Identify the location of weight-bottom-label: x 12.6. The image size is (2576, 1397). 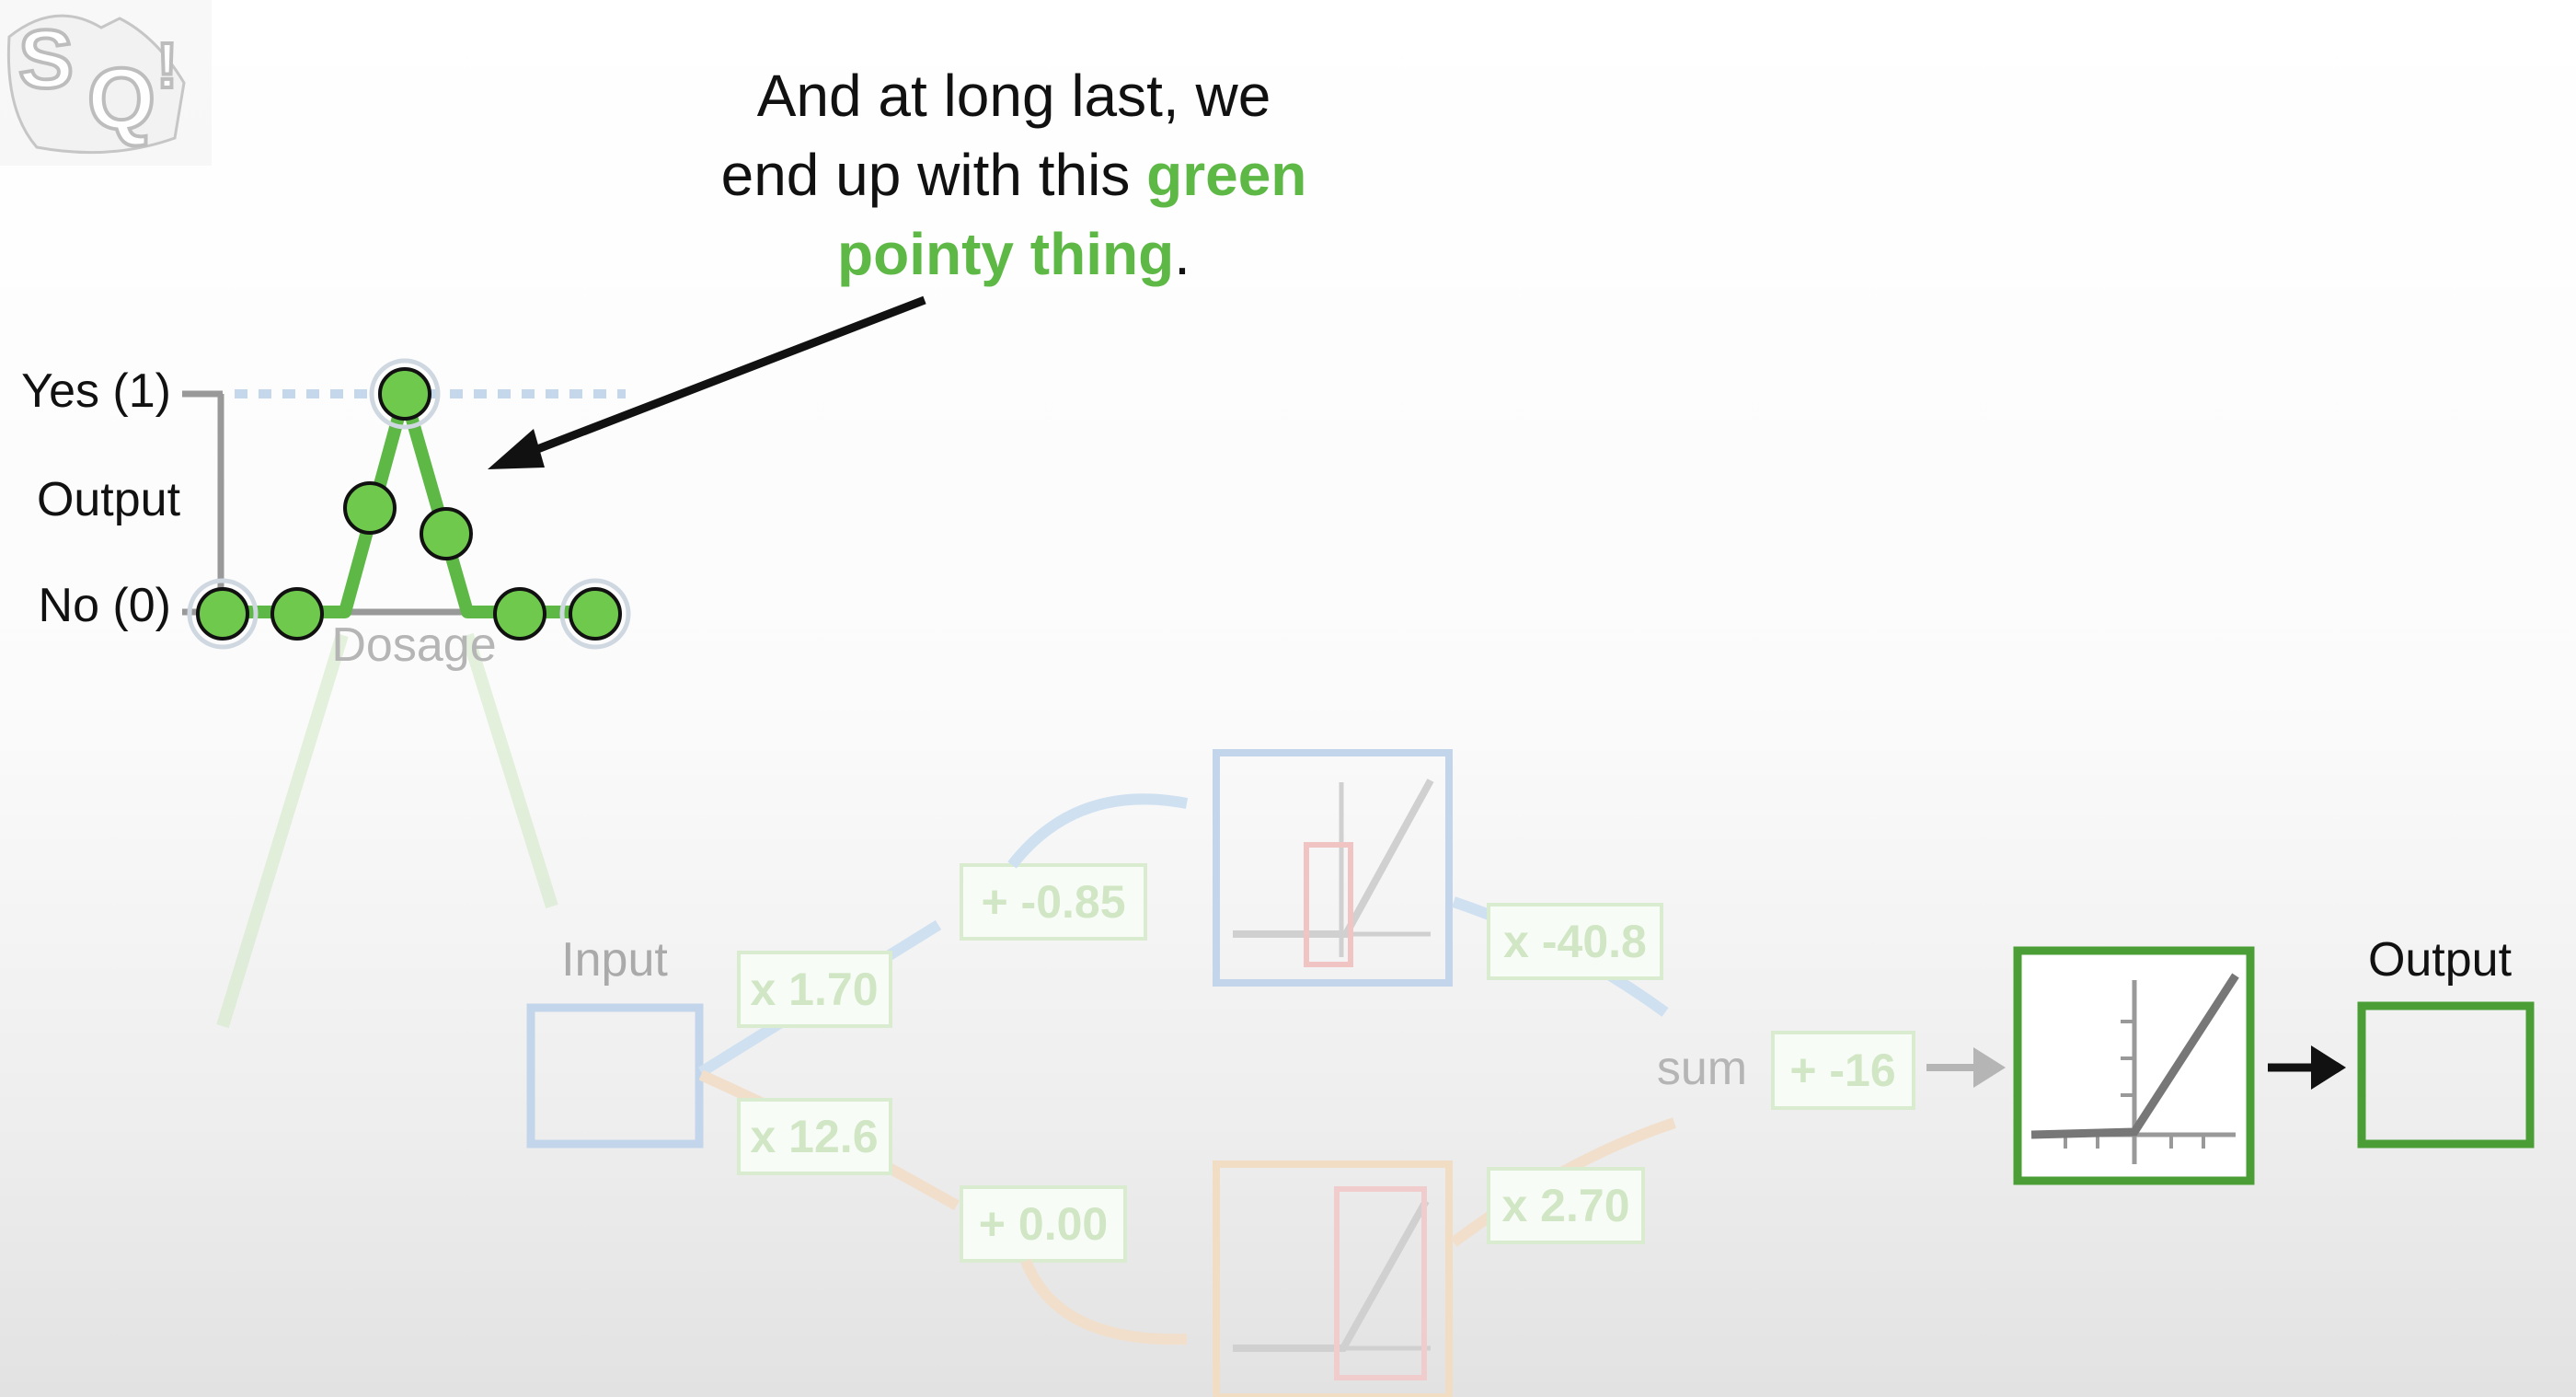
(814, 1136).